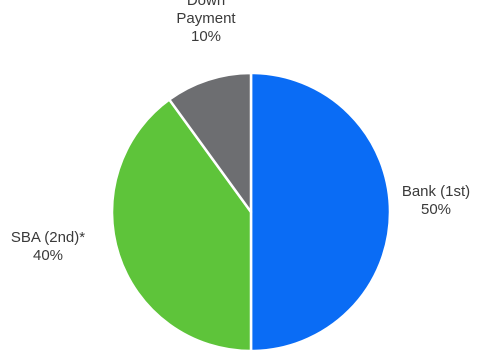 This screenshot has width=495, height=352. I want to click on slice-value-label: 50%, so click(436, 209).